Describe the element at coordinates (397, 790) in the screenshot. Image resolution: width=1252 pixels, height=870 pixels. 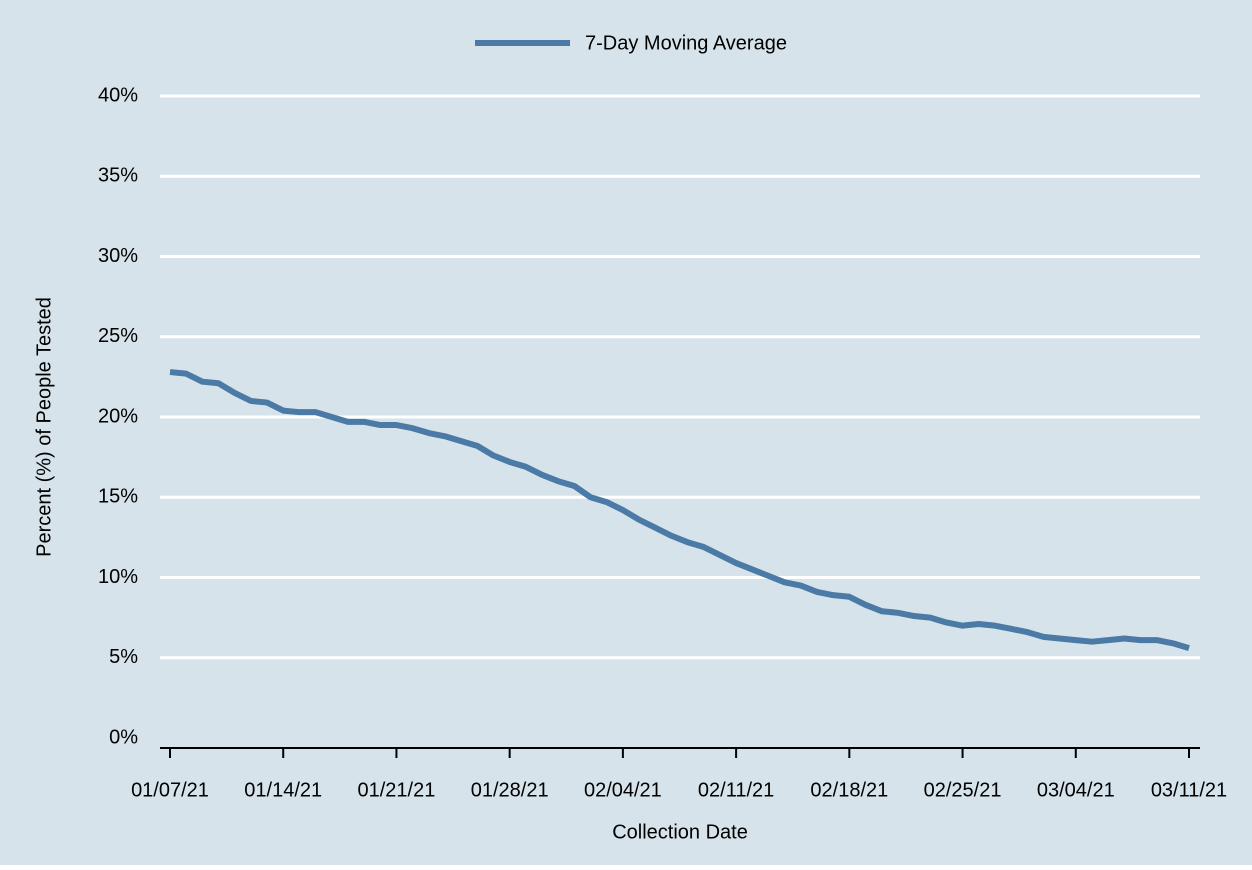
I see `x-tick-label: 01/21/21` at that location.